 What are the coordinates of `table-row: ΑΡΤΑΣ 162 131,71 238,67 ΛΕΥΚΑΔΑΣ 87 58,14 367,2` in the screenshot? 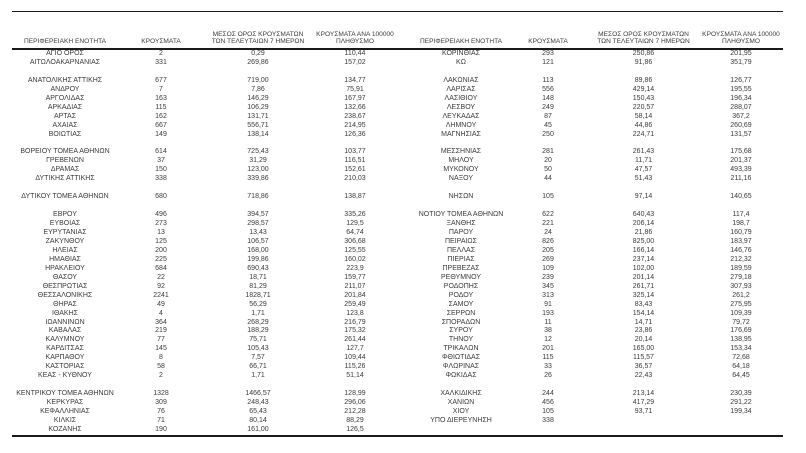 It's located at (397, 117).